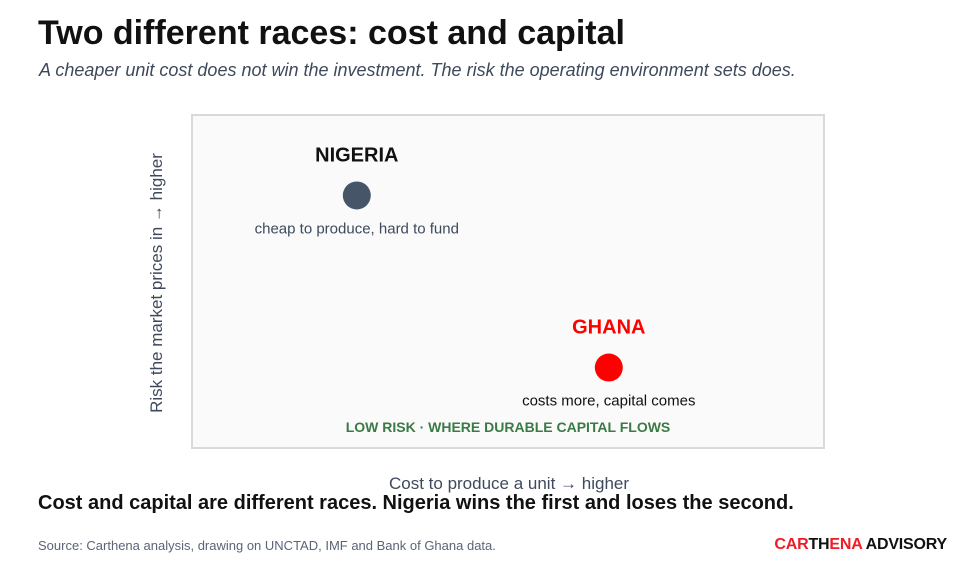 The width and height of the screenshot is (960, 576). I want to click on brand-part-3: ENA, so click(845, 544).